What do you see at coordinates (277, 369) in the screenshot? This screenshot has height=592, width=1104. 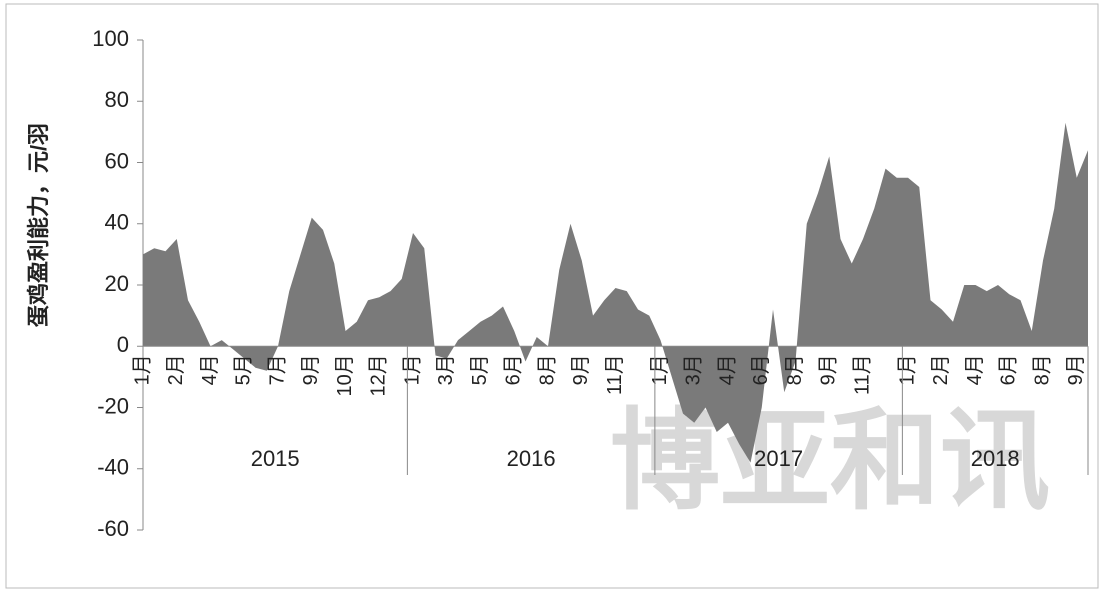 I see `x-tick-label: 7月` at bounding box center [277, 369].